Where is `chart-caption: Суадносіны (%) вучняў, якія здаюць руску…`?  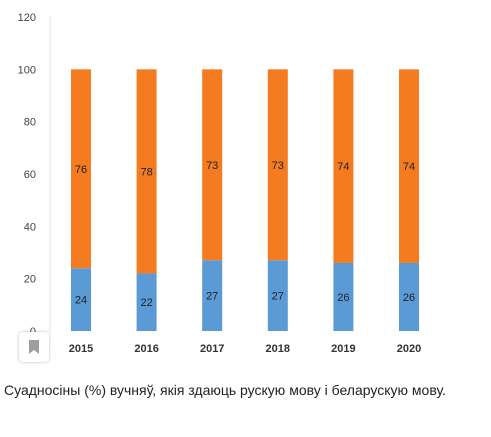
chart-caption: Суадносіны (%) вучняў, якія здаюць руску… is located at coordinates (225, 390).